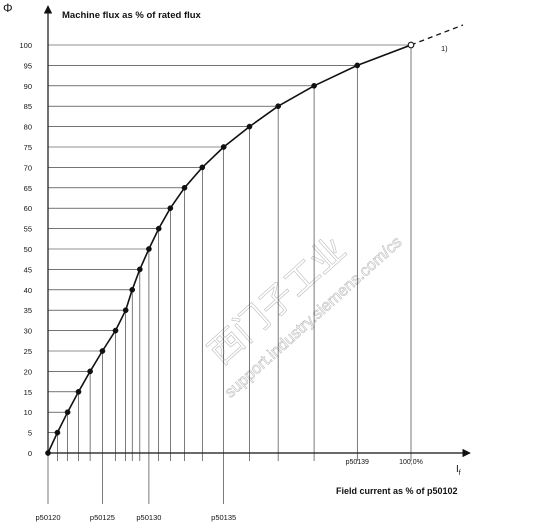 The image size is (533, 528). Describe the element at coordinates (28, 229) in the screenshot. I see `y-tick-label: 55` at that location.